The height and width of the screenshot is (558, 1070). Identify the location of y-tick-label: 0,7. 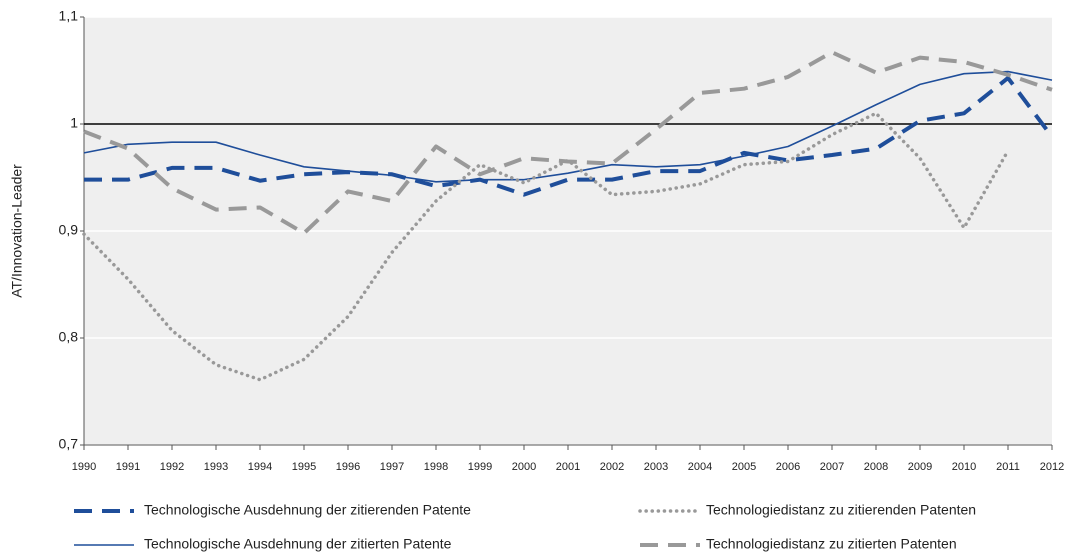
(69, 444).